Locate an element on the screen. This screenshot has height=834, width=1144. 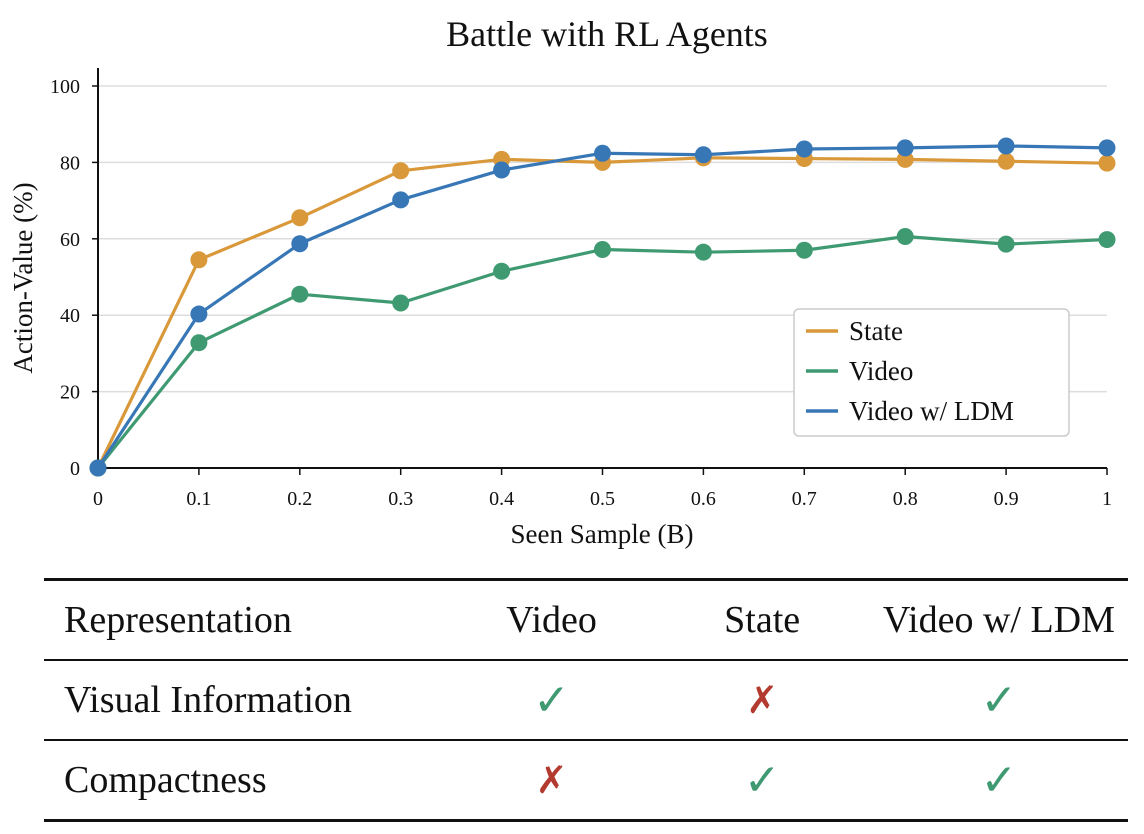
x-tick-label: 0.9 is located at coordinates (1006, 499).